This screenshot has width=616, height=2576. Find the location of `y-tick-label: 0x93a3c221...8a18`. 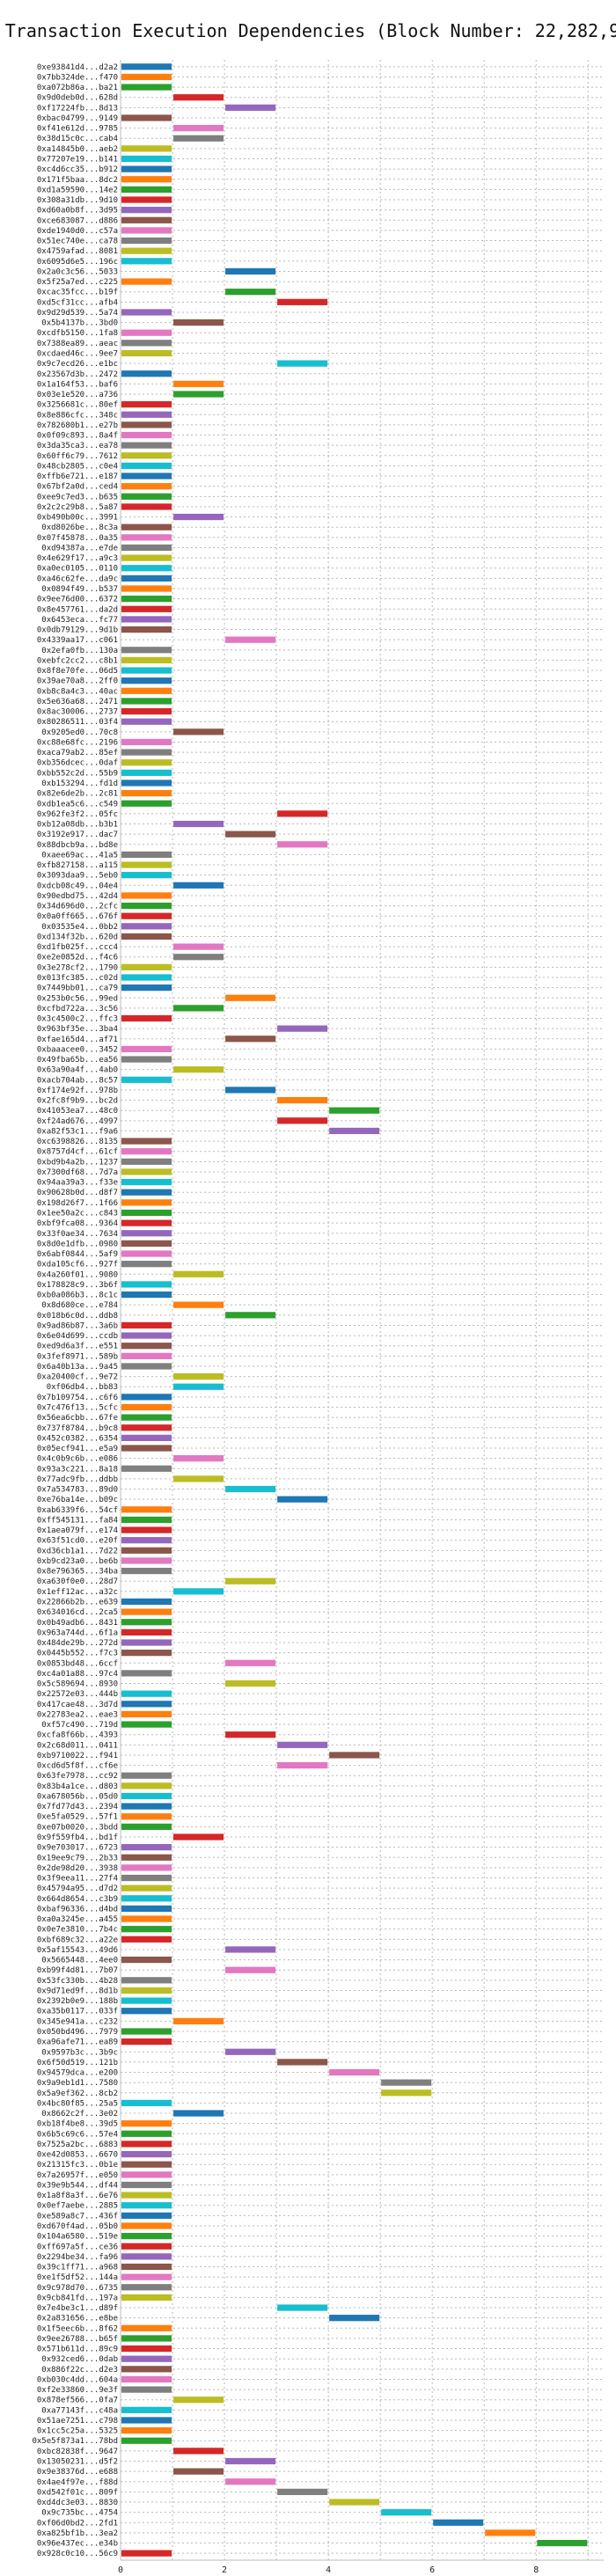

y-tick-label: 0x93a3c221...8a18 is located at coordinates (78, 1469).